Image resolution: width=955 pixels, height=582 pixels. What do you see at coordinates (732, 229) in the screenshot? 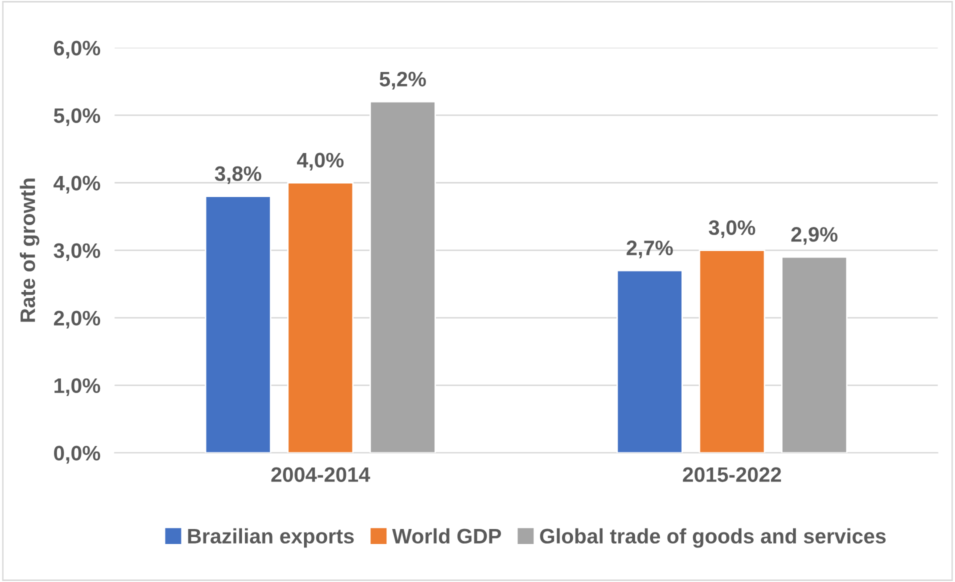
I see `data-label: 3,0%` at bounding box center [732, 229].